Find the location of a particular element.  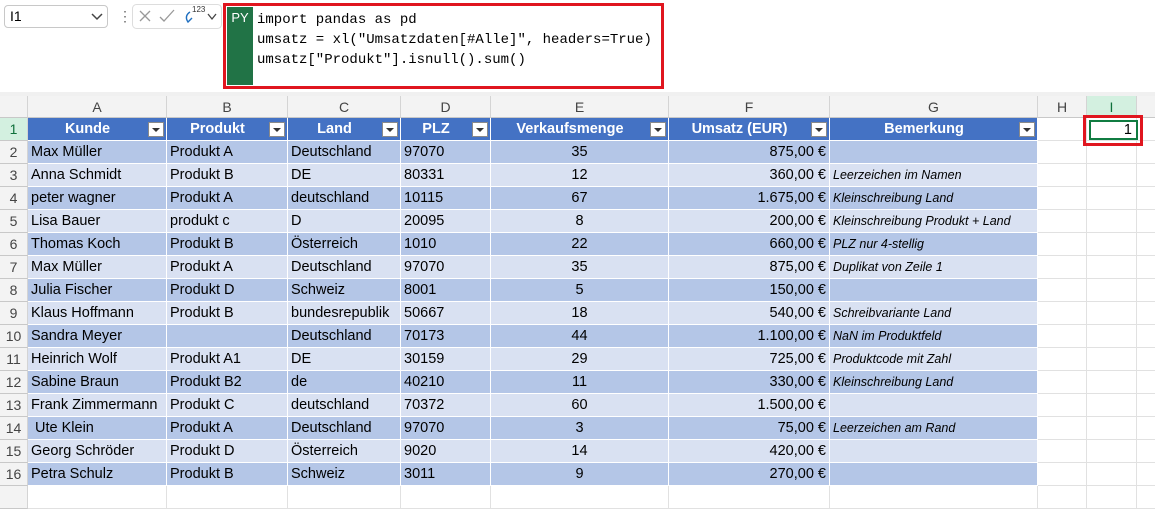

row-header: 6 is located at coordinates (14, 244).